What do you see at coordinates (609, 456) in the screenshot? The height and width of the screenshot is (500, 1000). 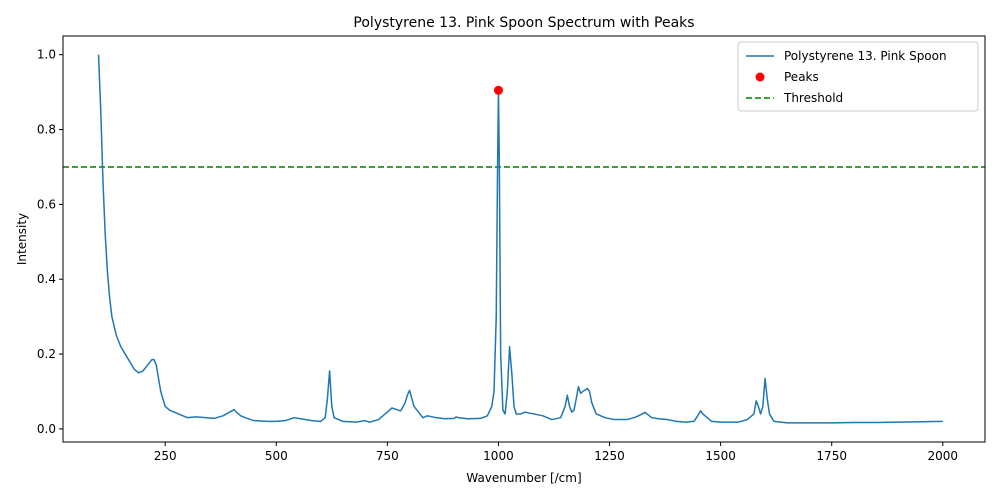 I see `x-tick-label: 1250` at bounding box center [609, 456].